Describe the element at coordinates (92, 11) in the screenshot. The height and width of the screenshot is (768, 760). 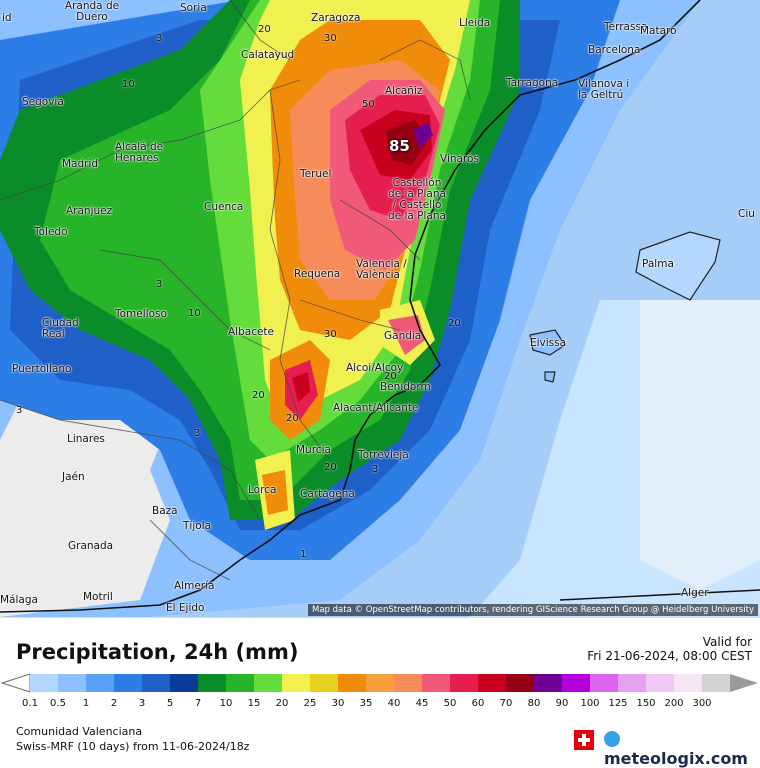
I see `city-label: Aranda de Duero` at that location.